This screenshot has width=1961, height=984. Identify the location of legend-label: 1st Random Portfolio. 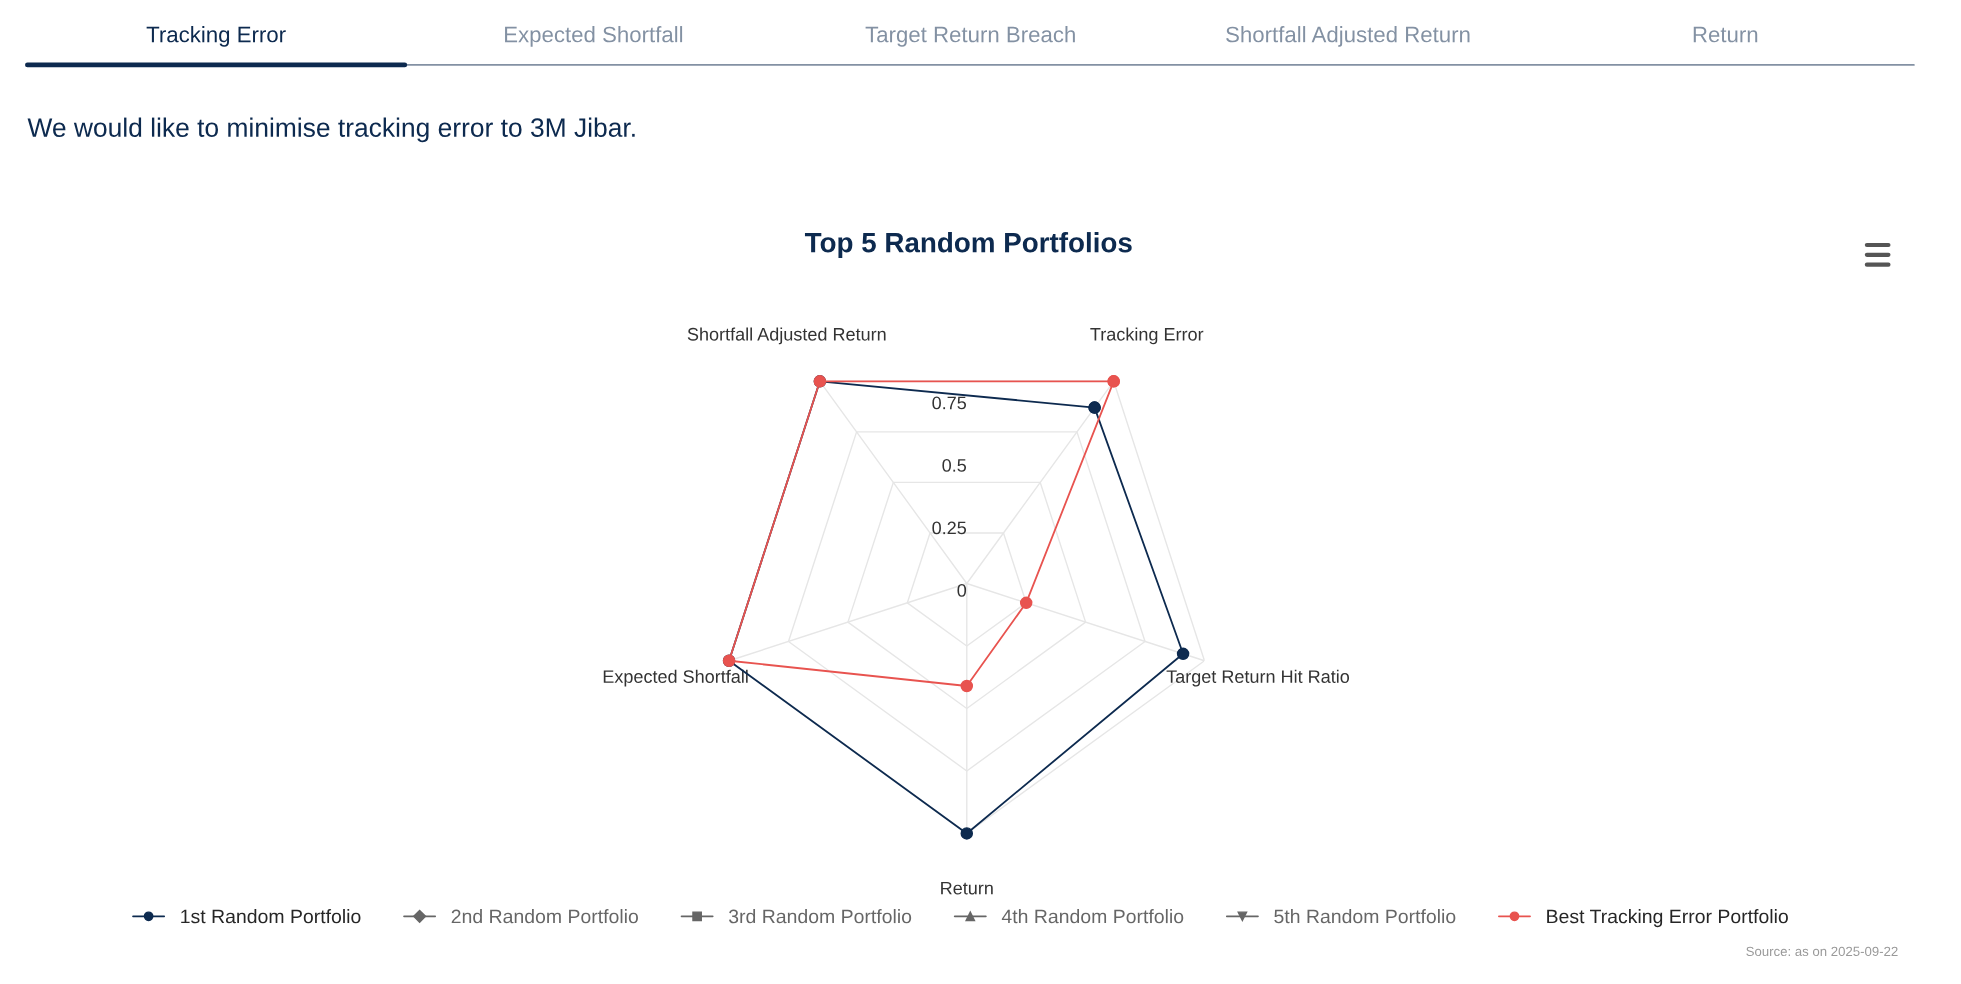
(271, 916).